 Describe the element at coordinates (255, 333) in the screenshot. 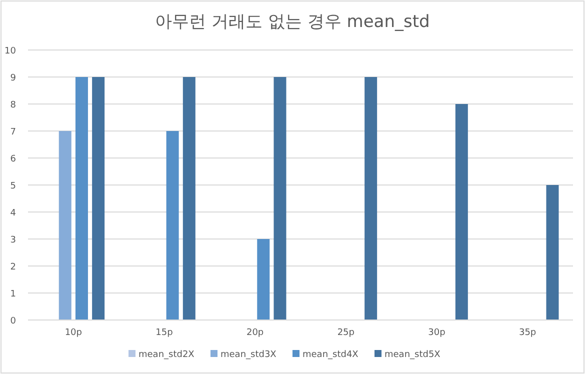

I see `x-tick-label: 20p` at that location.